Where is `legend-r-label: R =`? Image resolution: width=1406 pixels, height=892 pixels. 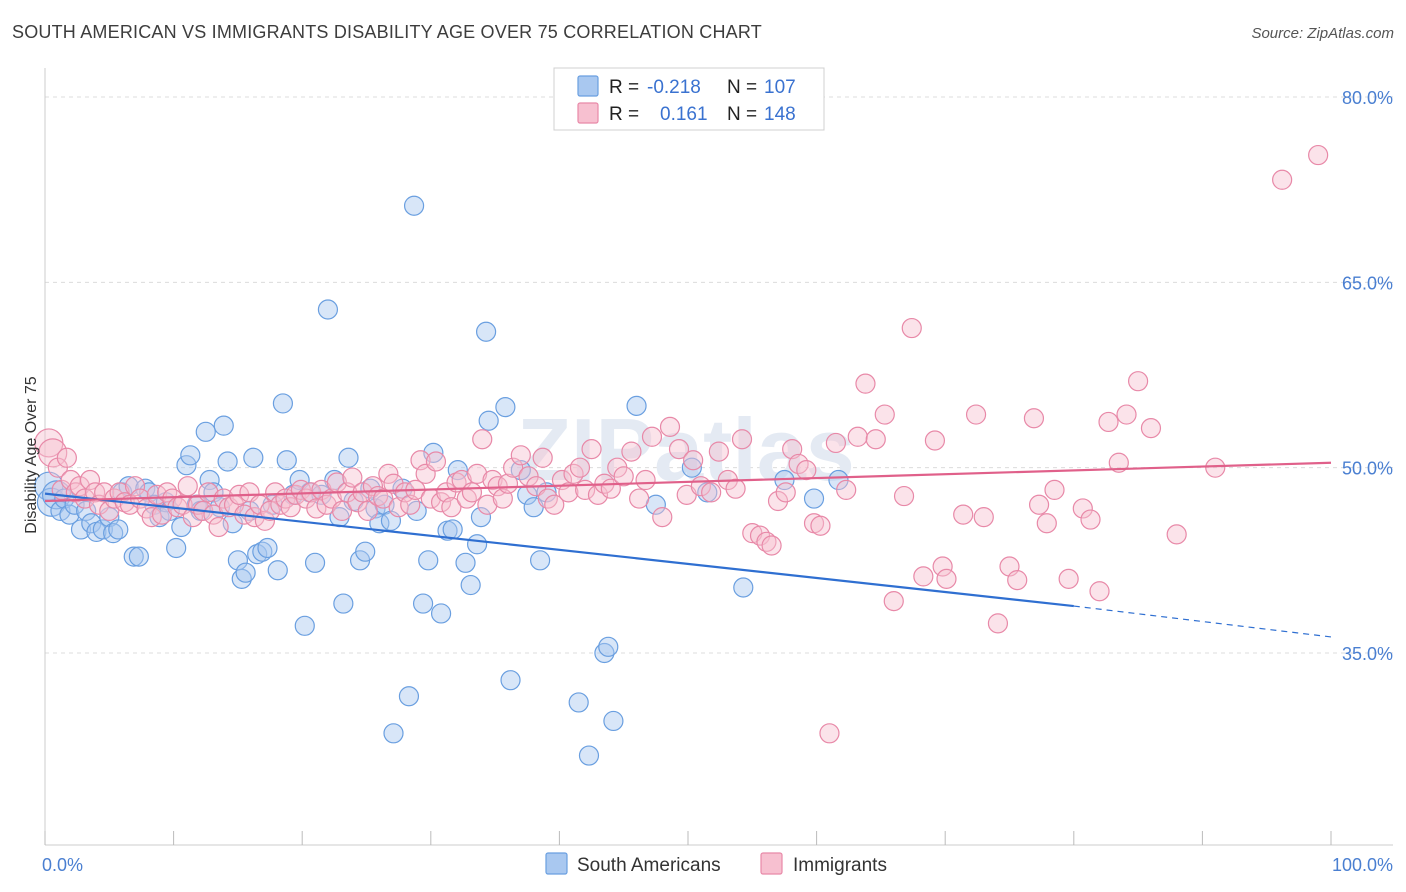
legend-r-label: R = is located at coordinates (624, 114).